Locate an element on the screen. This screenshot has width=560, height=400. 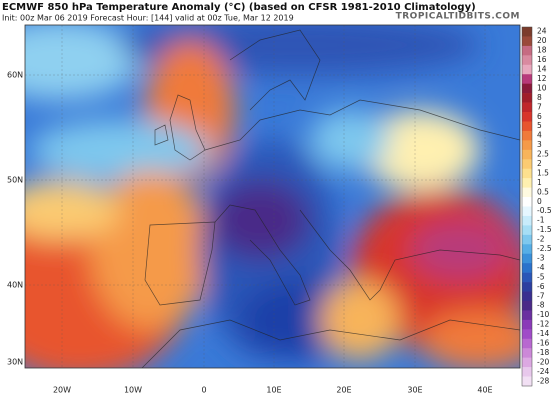
lat-label: 50N is located at coordinates (15, 180).